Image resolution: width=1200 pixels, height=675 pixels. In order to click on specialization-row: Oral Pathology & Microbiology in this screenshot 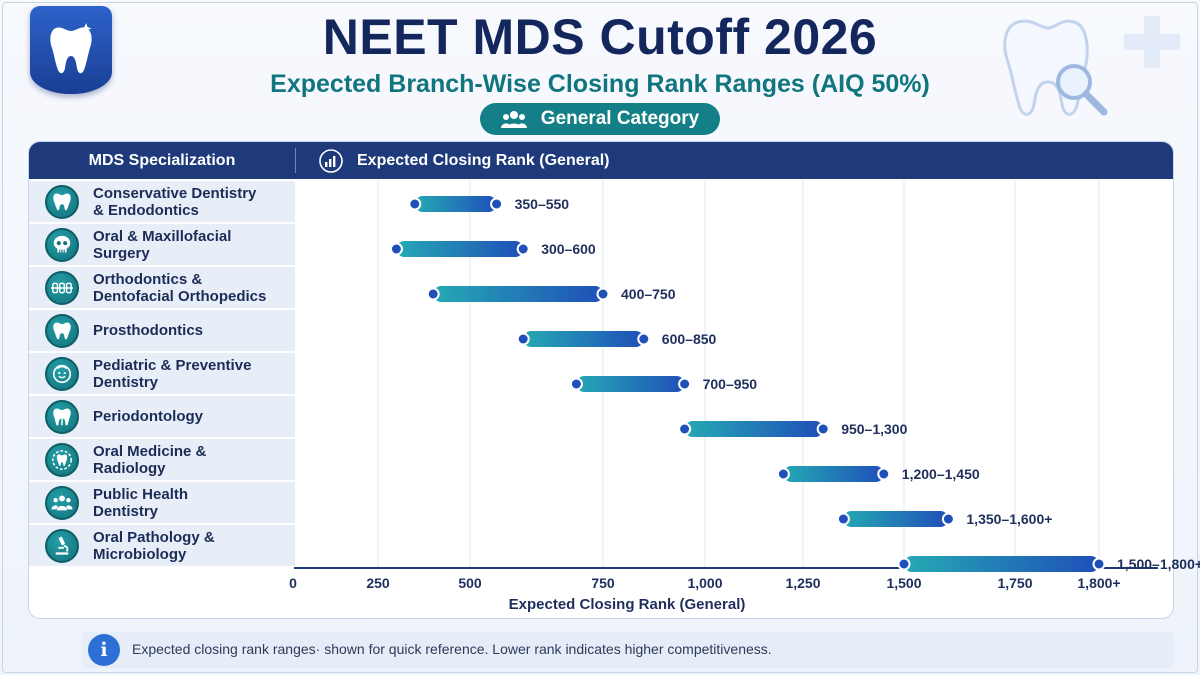, I will do `click(162, 546)`.